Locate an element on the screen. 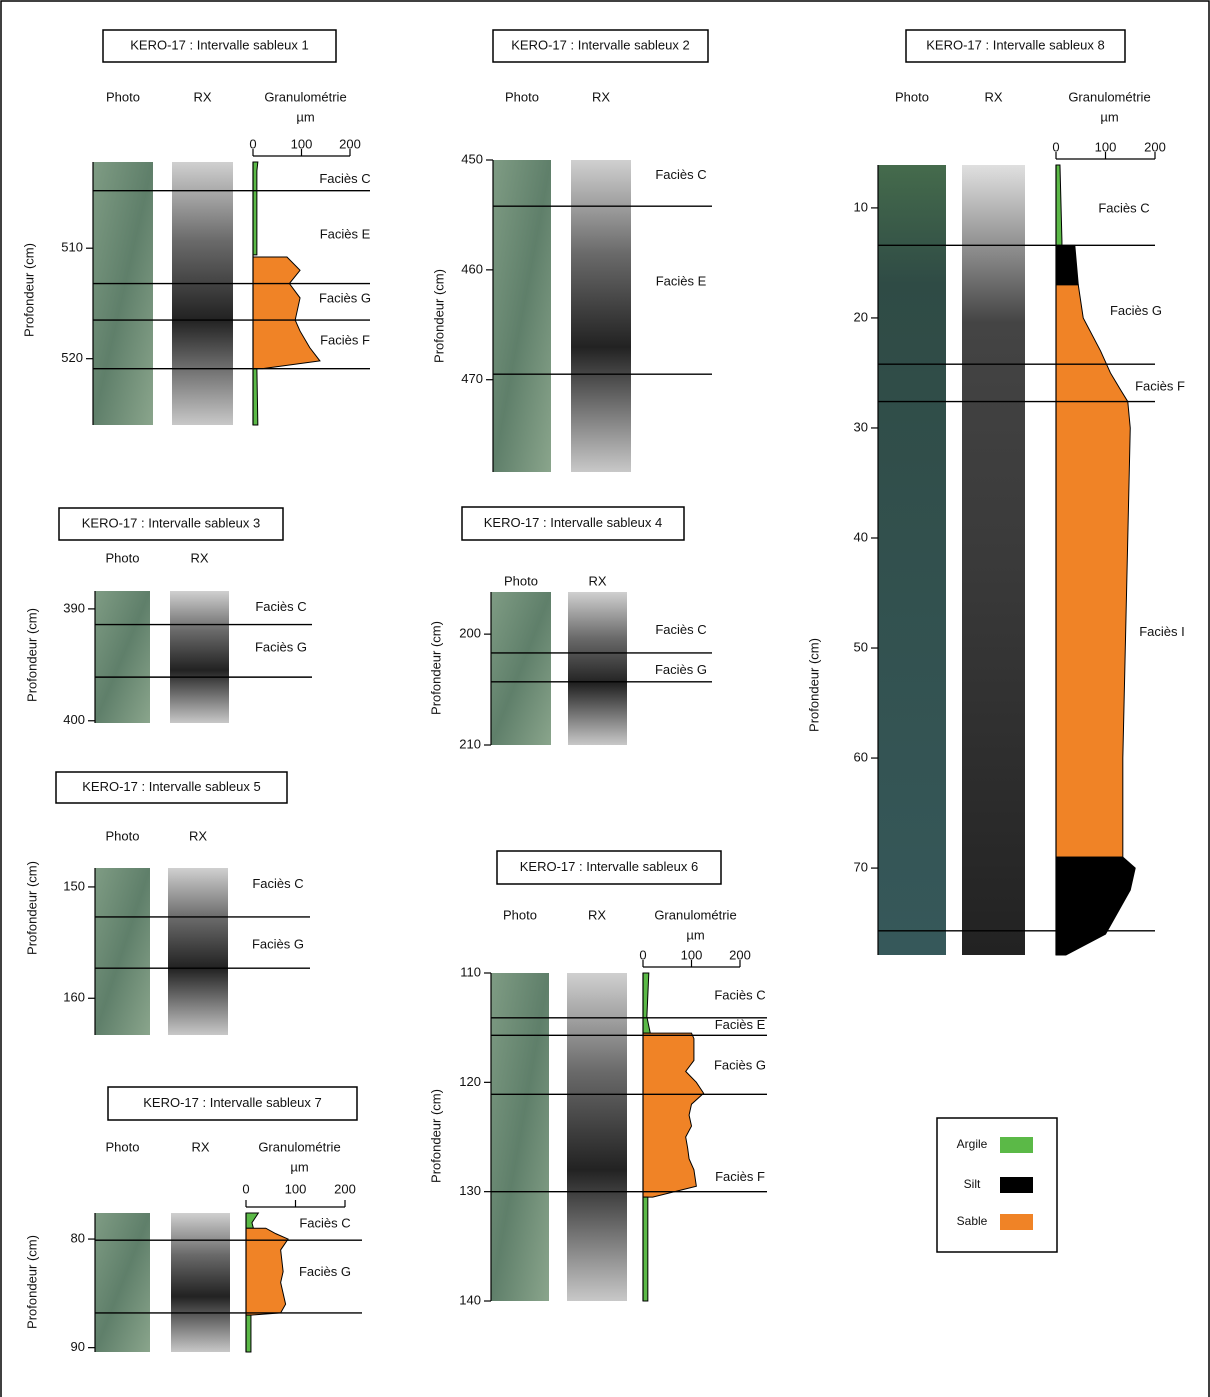  y-tick-label: 70 is located at coordinates (861, 867).